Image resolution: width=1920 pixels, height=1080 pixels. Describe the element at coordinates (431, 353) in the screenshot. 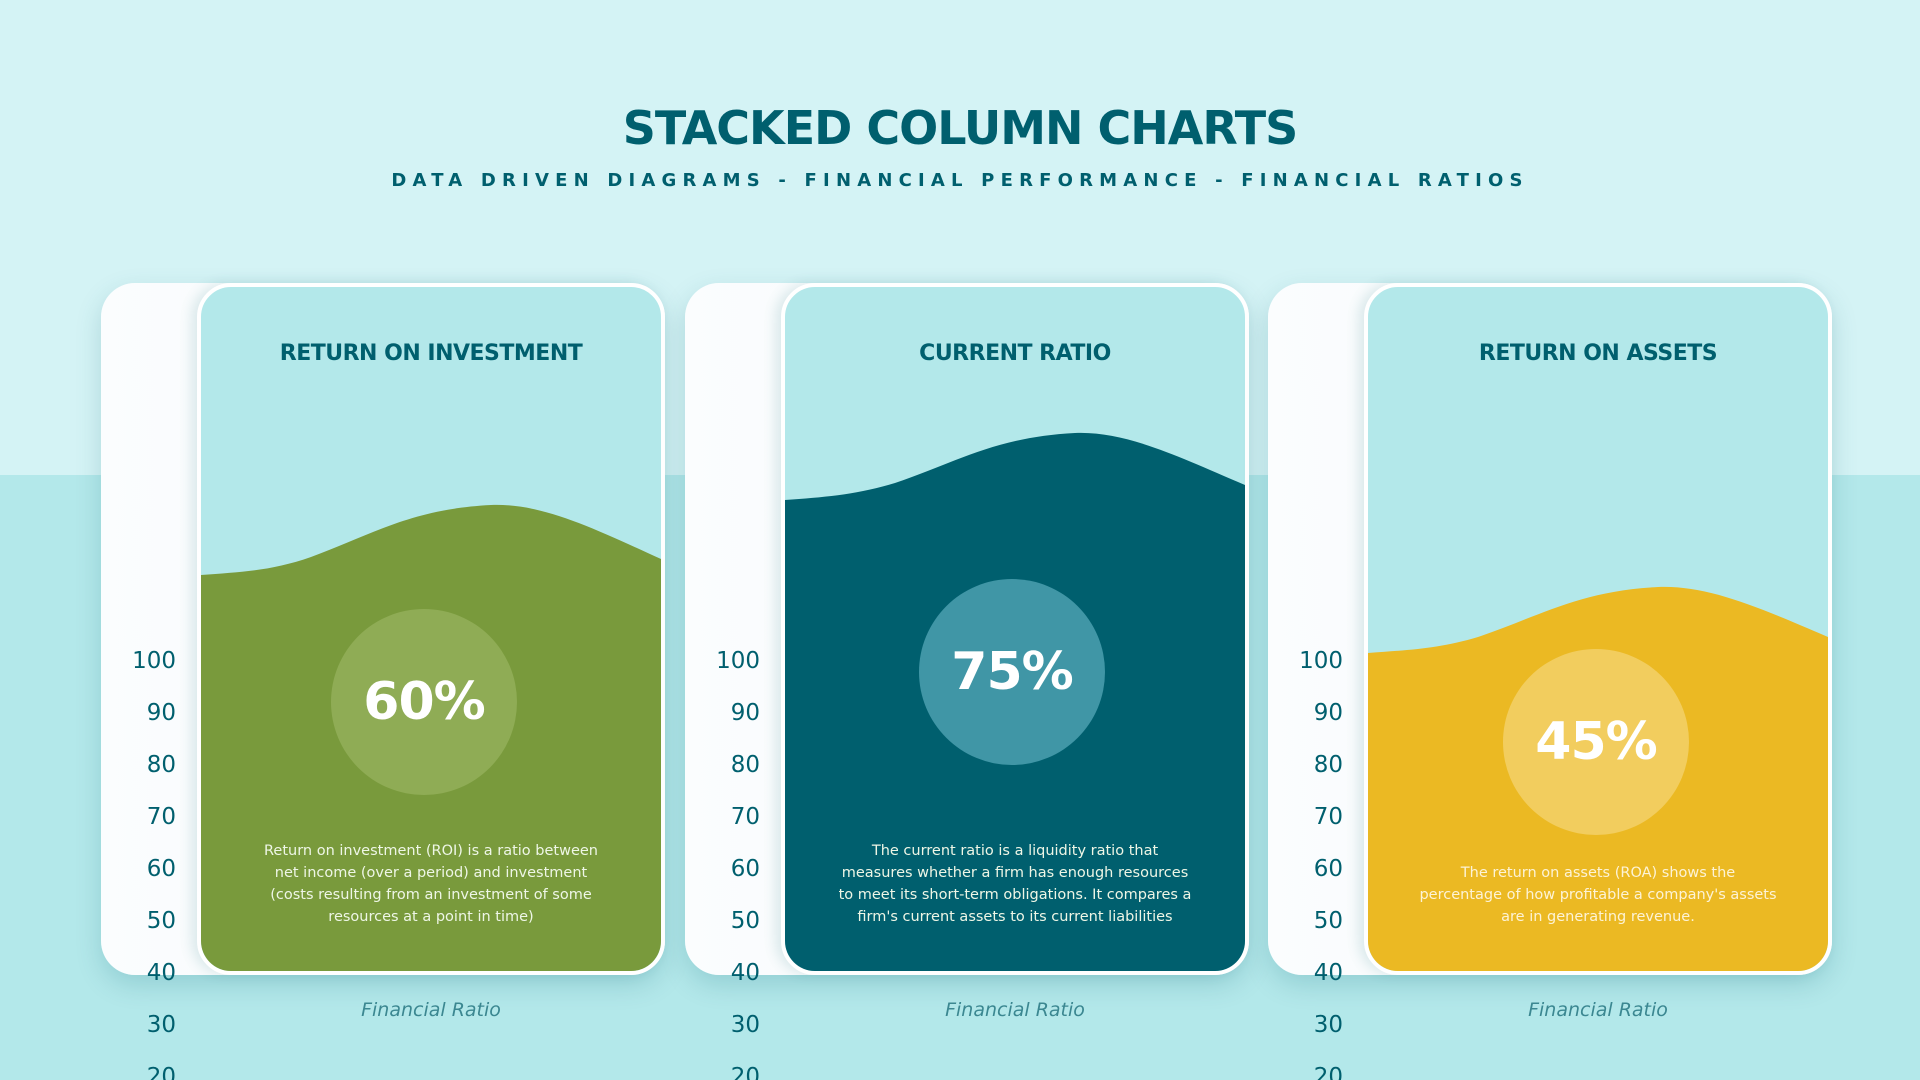

I see `card-title: RETURN ON INVESTMENT` at that location.